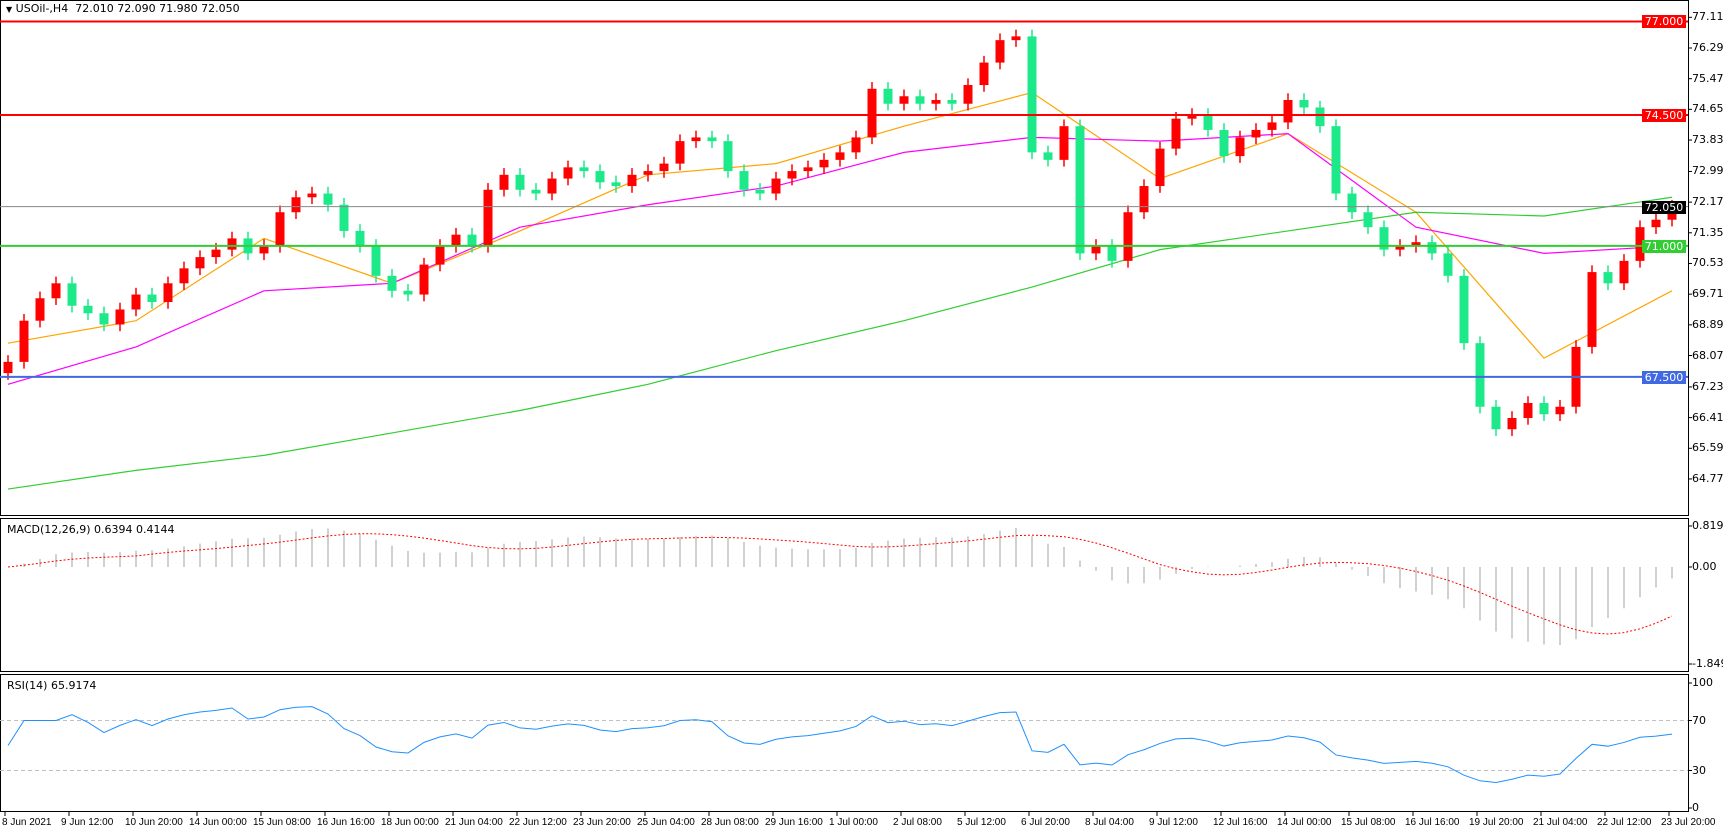  Describe the element at coordinates (1240, 822) in the screenshot. I see `x-tick-label: 12 Jul 16:00` at that location.